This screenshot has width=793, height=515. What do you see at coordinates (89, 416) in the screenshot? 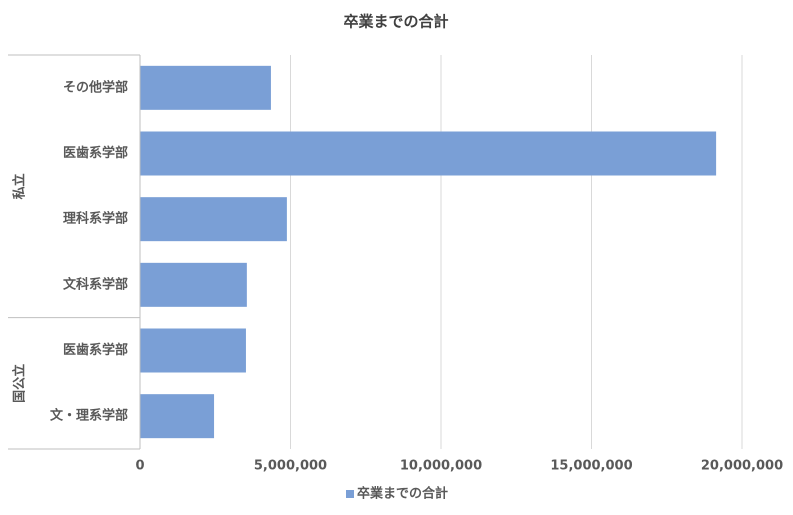
I see `y-tick-label: 文・理系学部` at bounding box center [89, 416].